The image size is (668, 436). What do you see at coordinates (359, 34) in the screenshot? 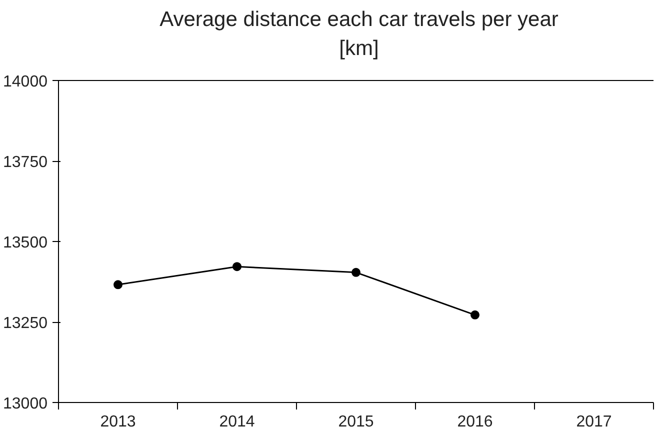
I see `chart-title: Average distance each car travels per year [km]` at bounding box center [359, 34].